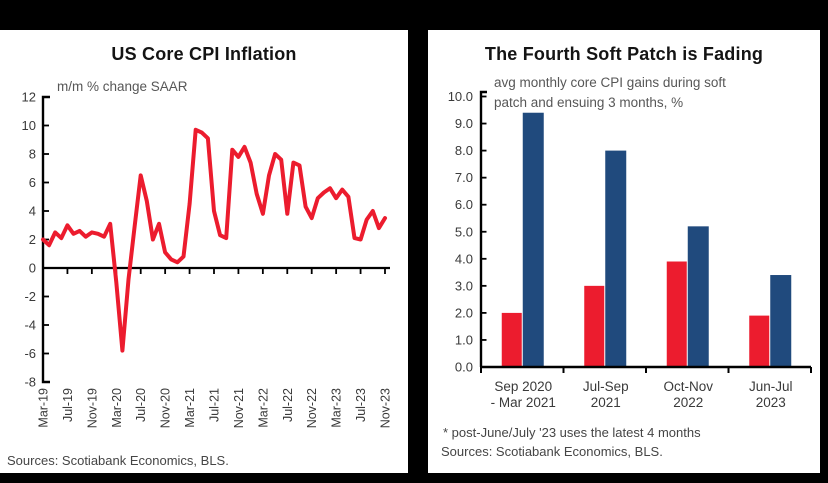  What do you see at coordinates (32, 182) in the screenshot?
I see `y-tick-label: 6` at bounding box center [32, 182].